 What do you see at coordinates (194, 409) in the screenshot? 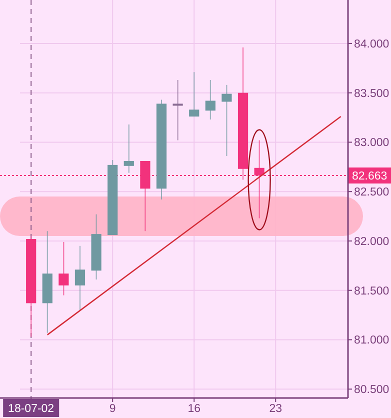
I see `x-tick-label: 16` at bounding box center [194, 409].